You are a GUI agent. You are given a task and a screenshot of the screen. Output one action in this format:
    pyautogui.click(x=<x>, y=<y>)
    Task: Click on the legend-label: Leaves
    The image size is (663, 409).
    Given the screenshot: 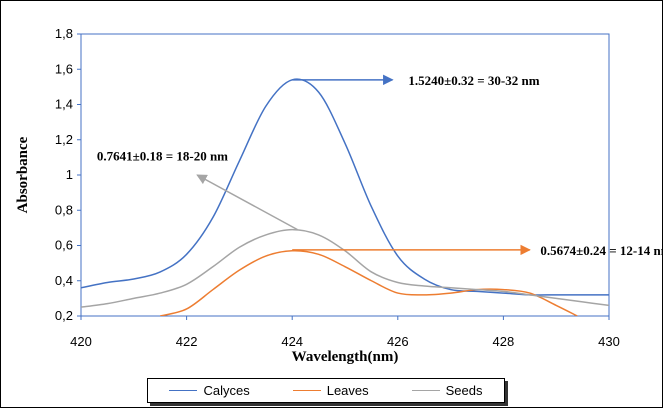 What is the action you would take?
    pyautogui.click(x=347, y=390)
    